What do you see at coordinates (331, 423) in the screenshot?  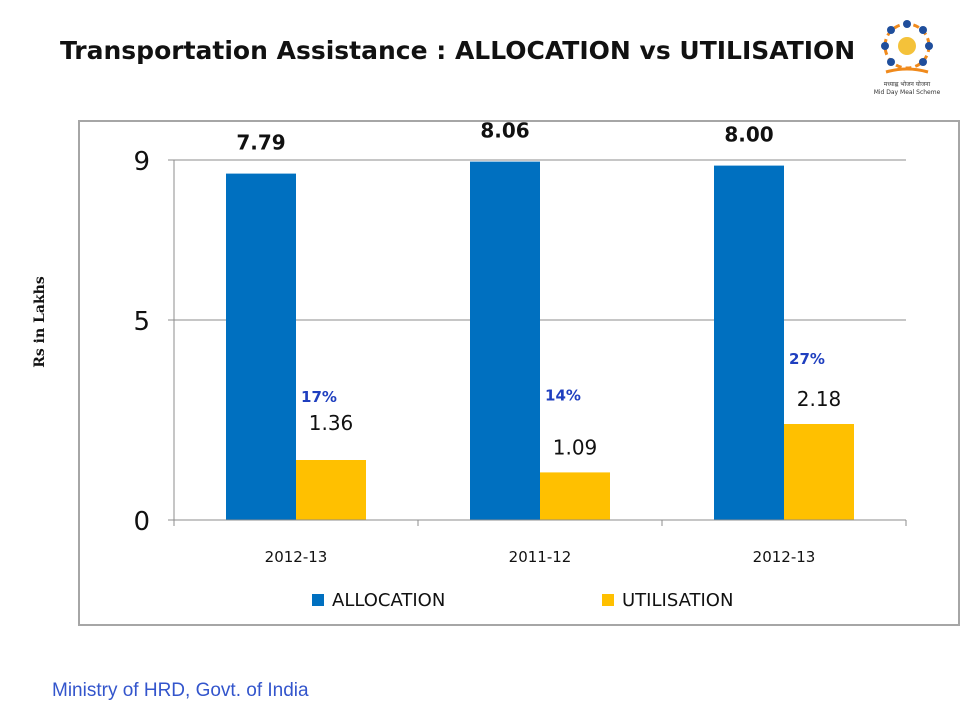 I see `utilisation-value-label: 1.36` at bounding box center [331, 423].